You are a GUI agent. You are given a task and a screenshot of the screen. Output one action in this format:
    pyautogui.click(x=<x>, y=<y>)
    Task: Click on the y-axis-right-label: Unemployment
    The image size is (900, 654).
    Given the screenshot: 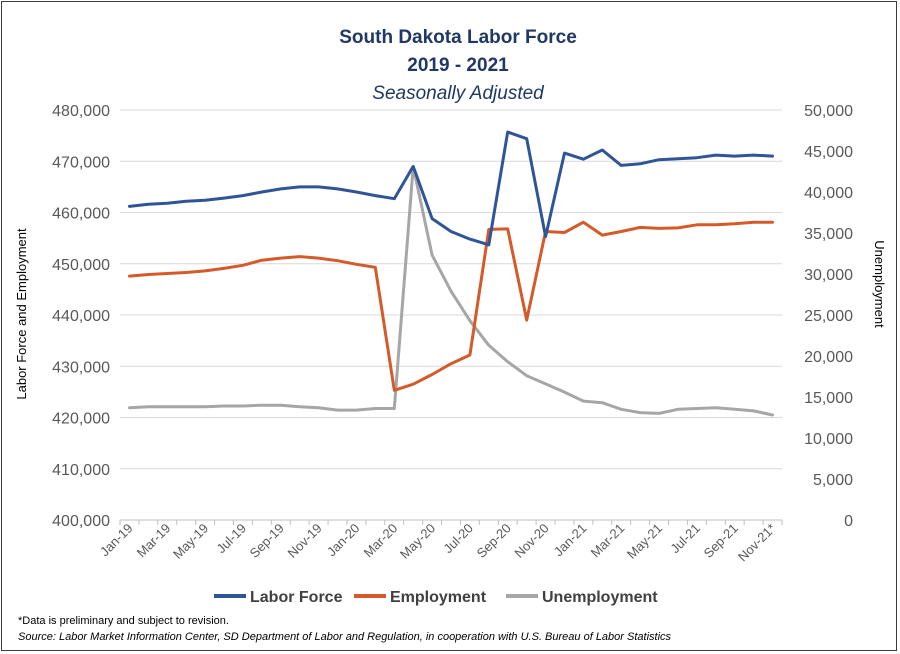 What is the action you would take?
    pyautogui.click(x=879, y=284)
    